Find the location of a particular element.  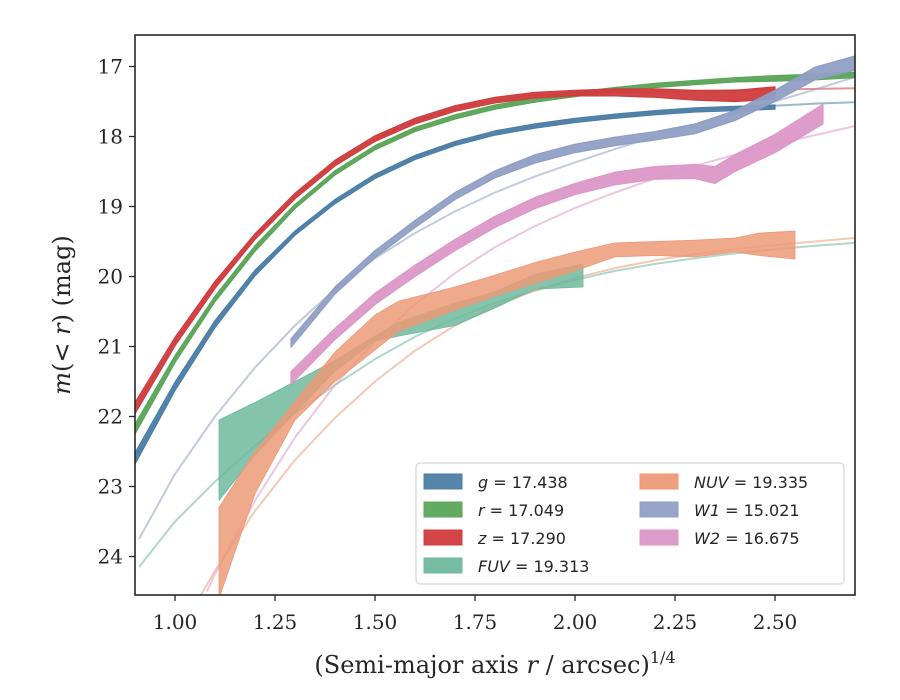

y-tick-label: 23 is located at coordinates (110, 487).